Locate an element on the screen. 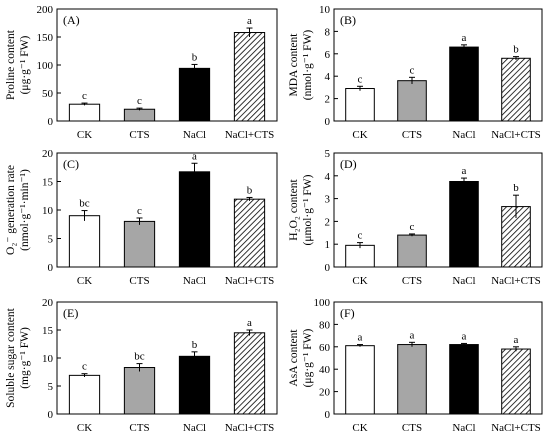  panel-label: (E) is located at coordinates (70, 313).